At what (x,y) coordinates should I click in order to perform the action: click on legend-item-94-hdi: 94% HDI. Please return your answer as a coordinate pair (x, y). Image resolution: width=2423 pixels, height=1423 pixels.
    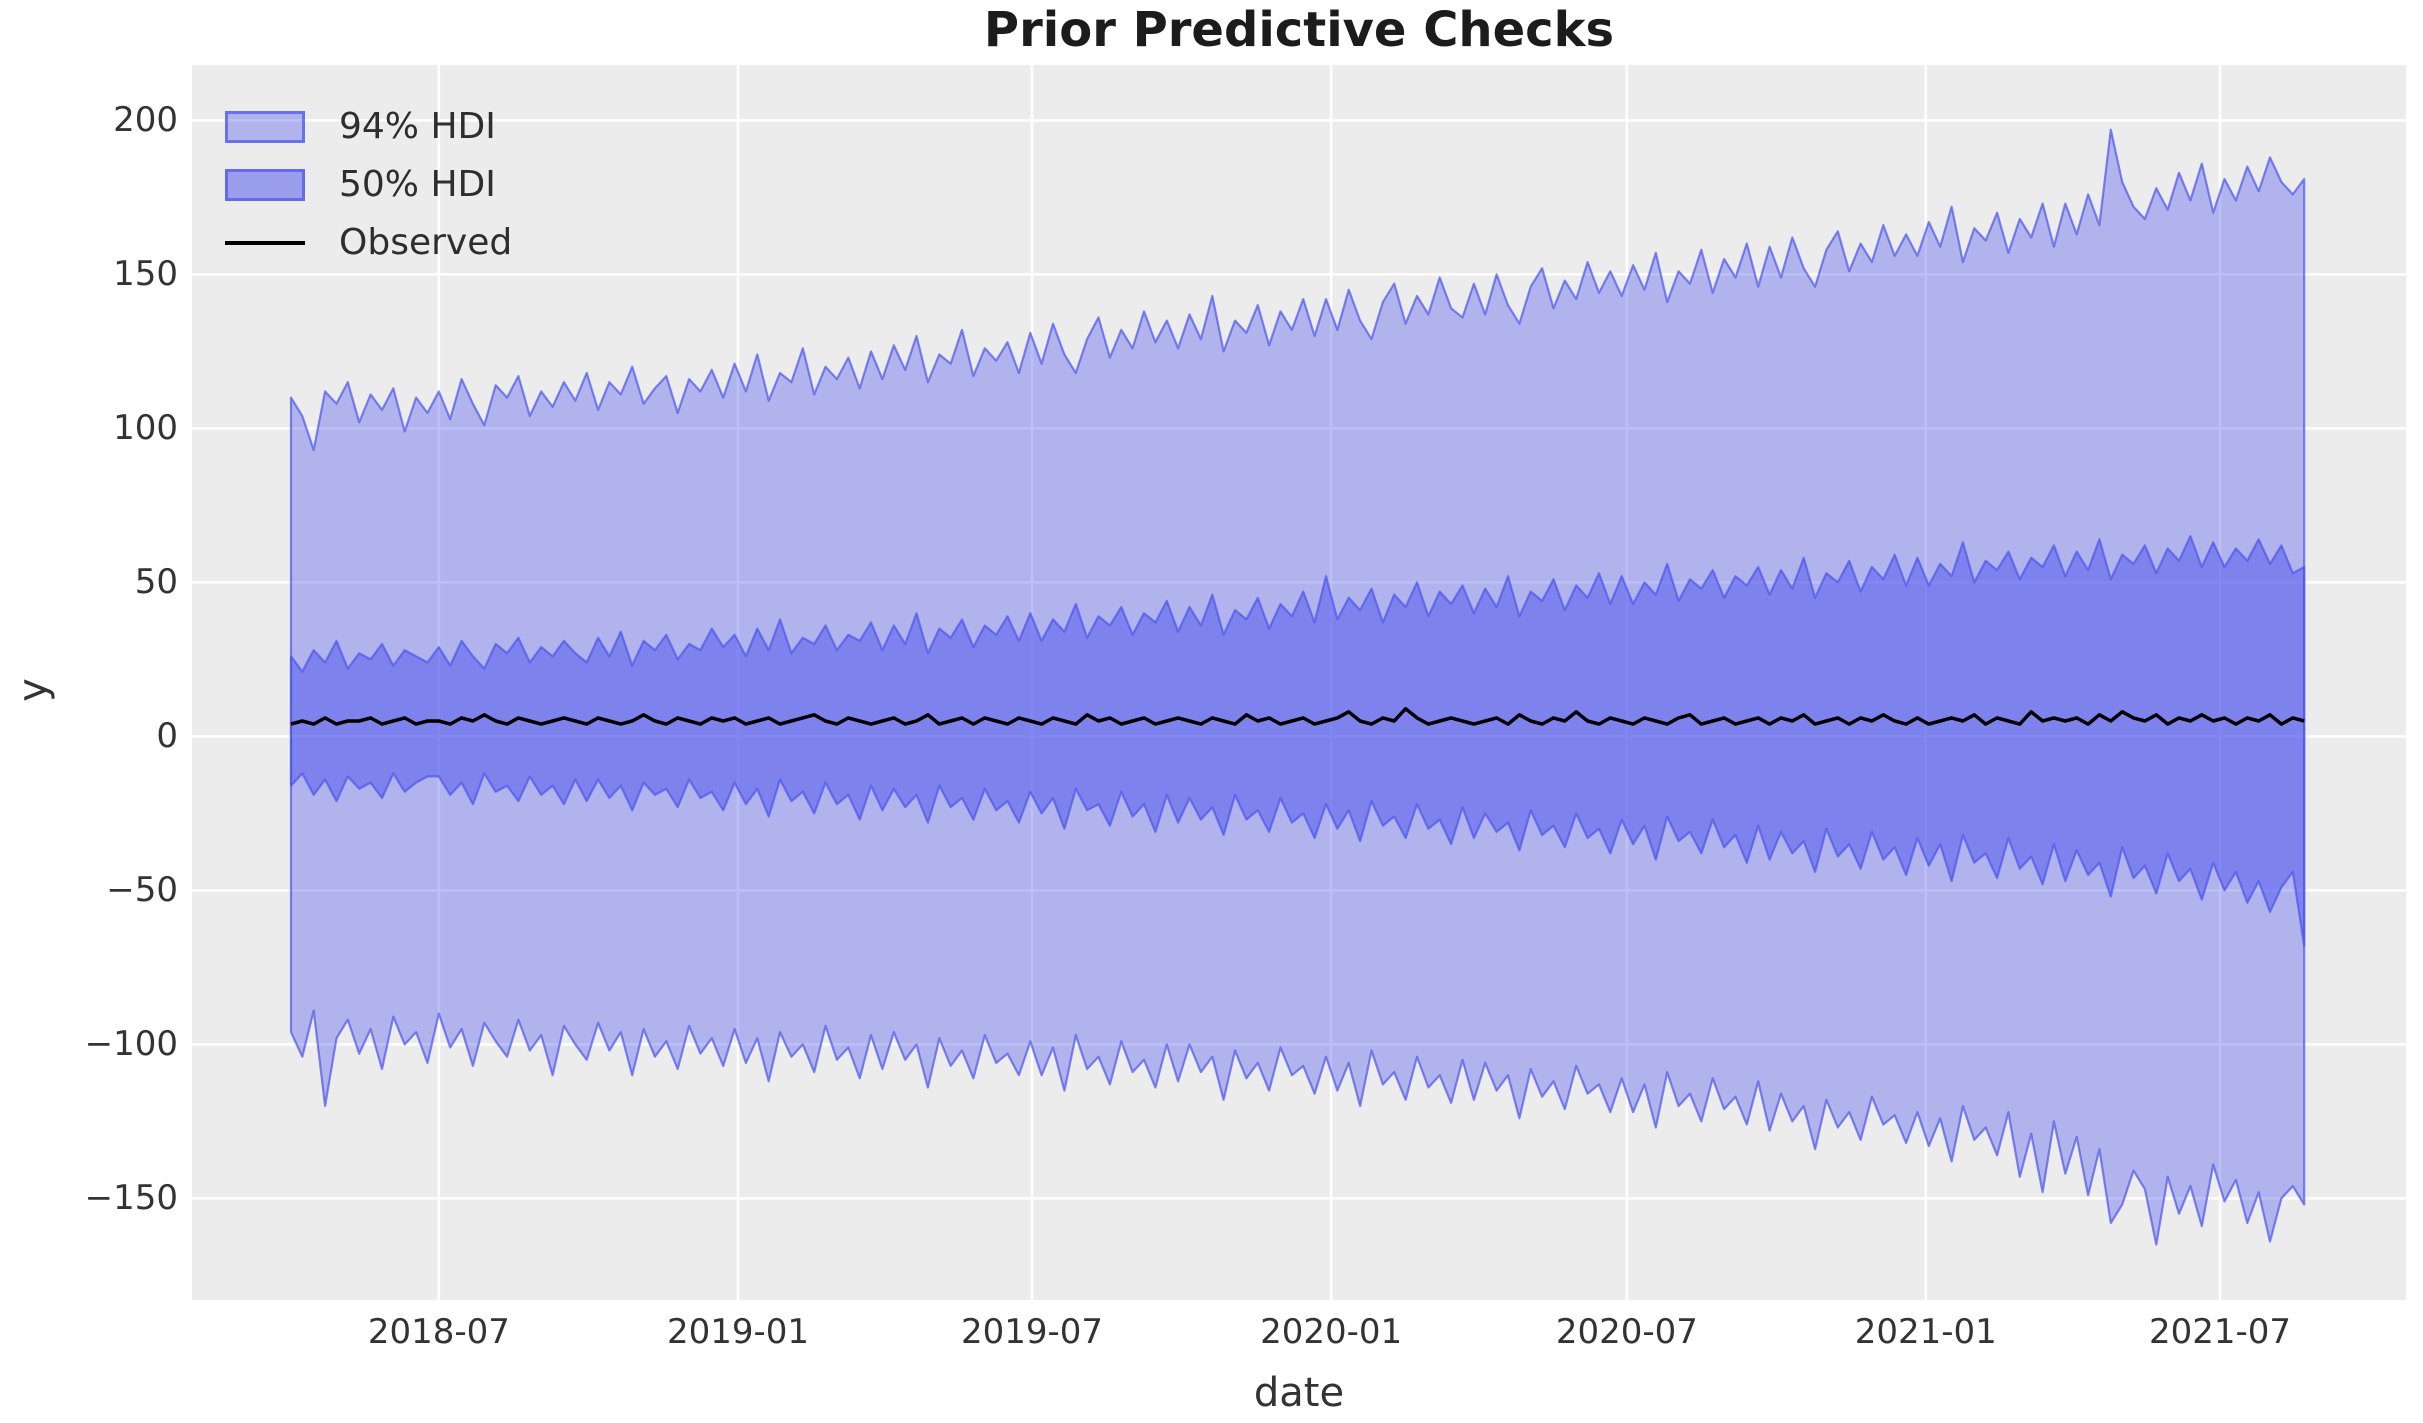
    Looking at the image, I should click on (368, 127).